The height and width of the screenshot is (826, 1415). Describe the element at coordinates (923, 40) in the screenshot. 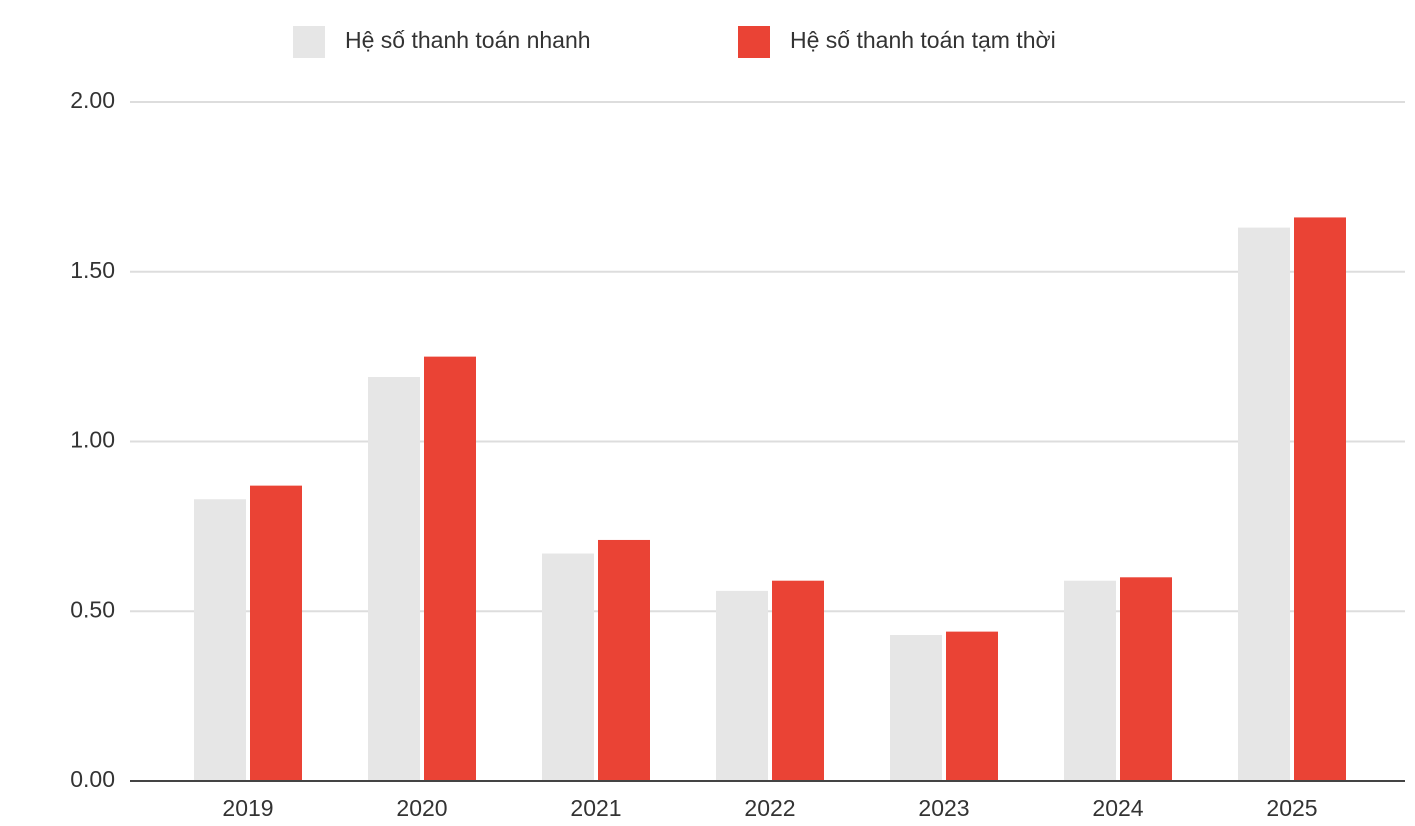

I see `legend-label: Hệ số thanh toán tạm thời` at that location.